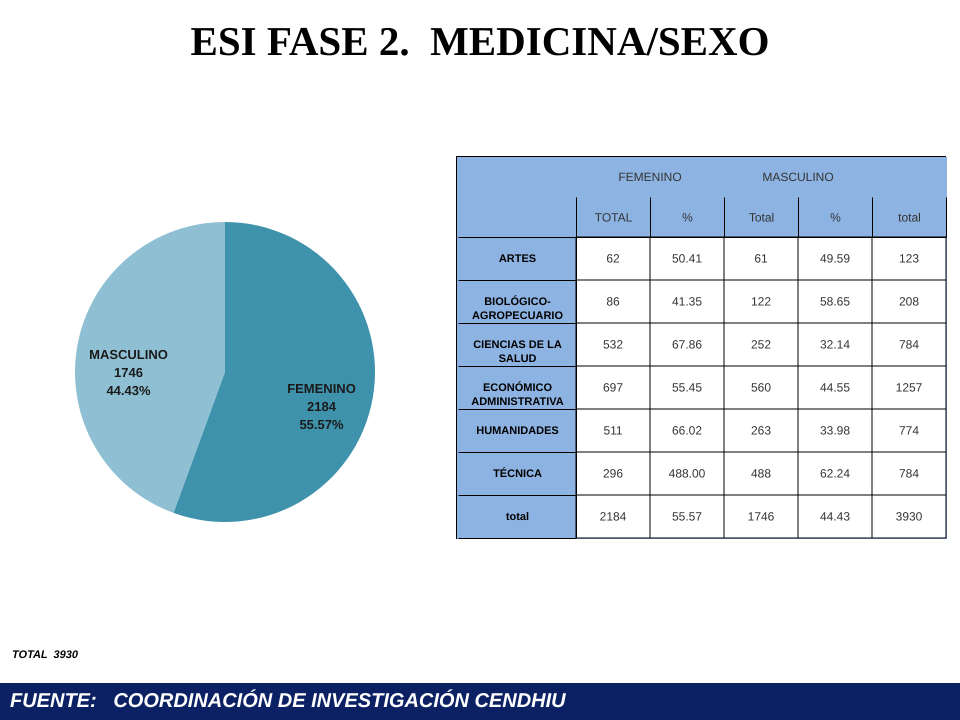 This screenshot has height=720, width=960. I want to click on x-tick-label: Total, so click(761, 217).